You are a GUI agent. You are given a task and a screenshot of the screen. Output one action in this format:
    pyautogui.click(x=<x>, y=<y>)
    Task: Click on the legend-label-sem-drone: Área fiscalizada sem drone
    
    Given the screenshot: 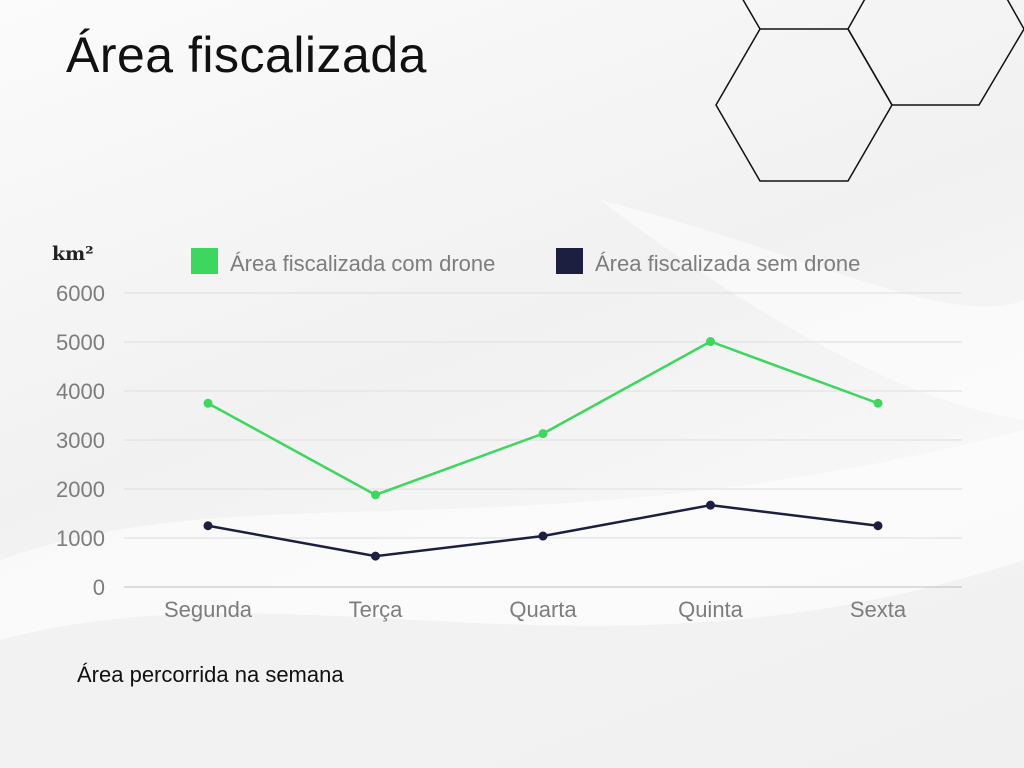 What is the action you would take?
    pyautogui.click(x=727, y=263)
    